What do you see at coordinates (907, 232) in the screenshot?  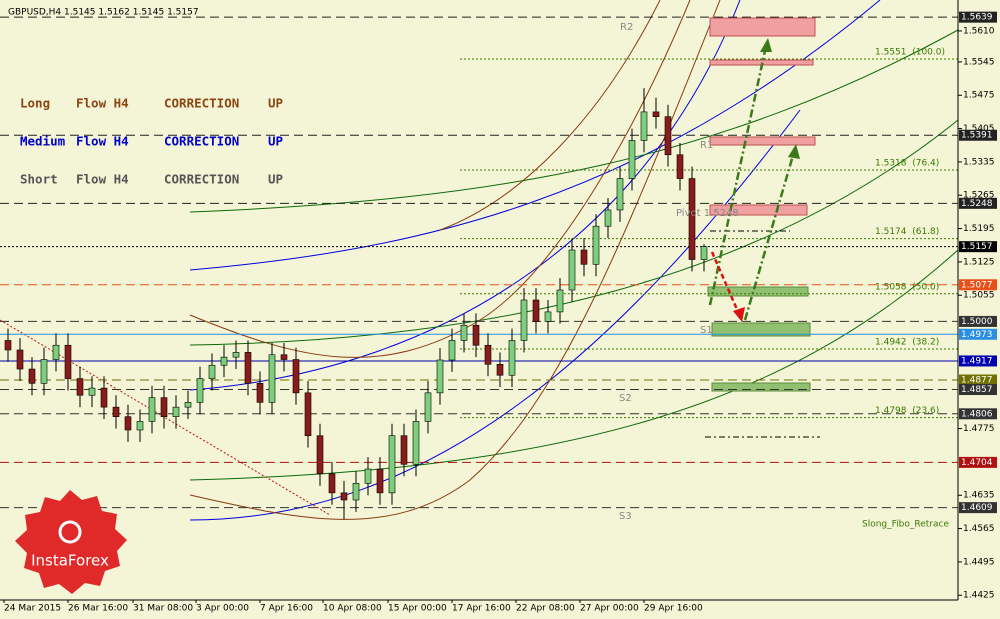 I see `fibo-label: 1.5174 (61.8)` at bounding box center [907, 232].